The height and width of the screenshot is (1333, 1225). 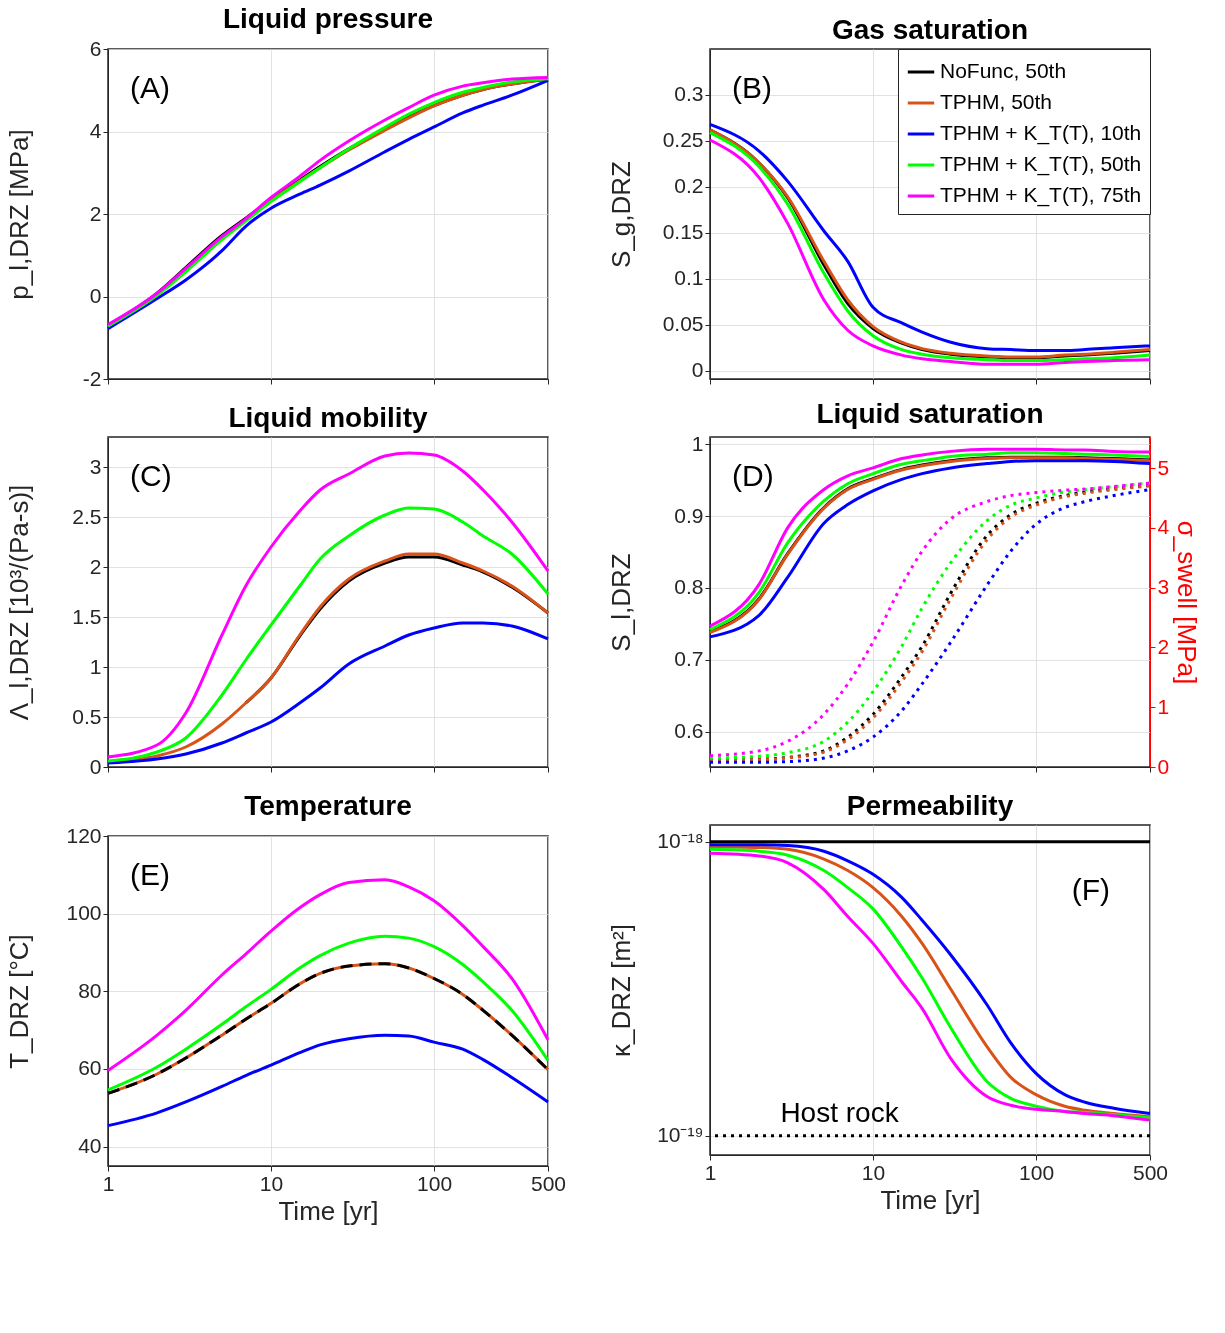 I want to click on legend-label: NoFunc, 50th, so click(x=1003, y=70).